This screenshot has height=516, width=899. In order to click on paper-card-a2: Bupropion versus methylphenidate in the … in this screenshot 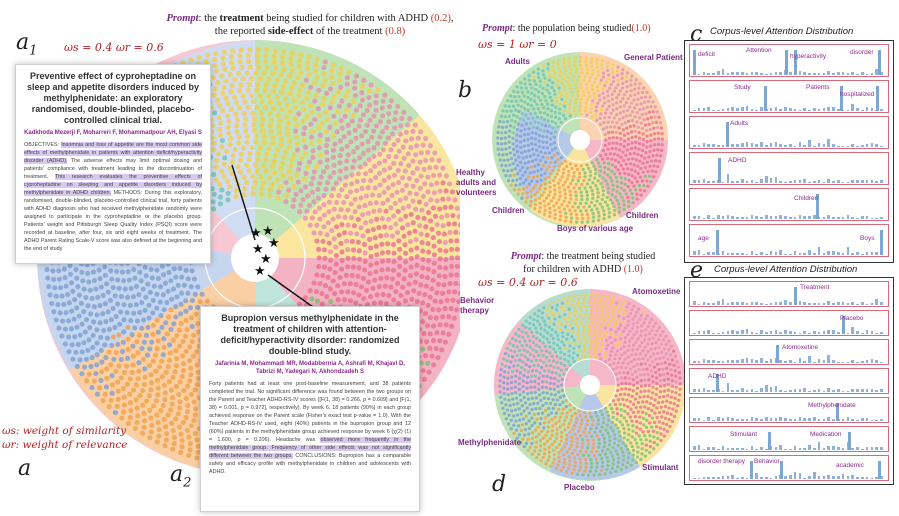, I will do `click(310, 409)`.